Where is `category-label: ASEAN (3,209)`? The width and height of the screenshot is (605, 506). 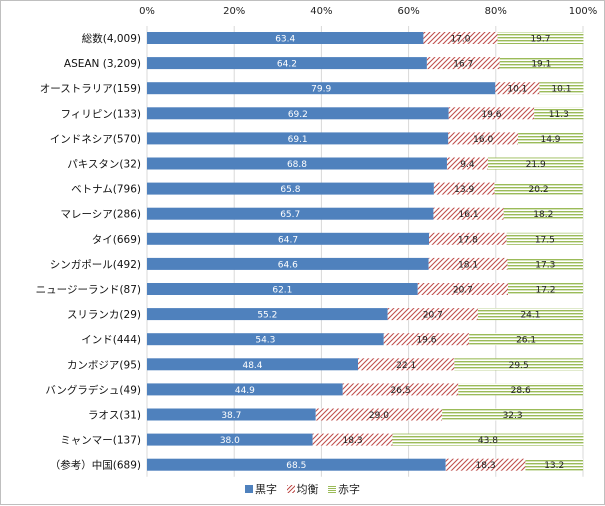 category-label: ASEAN (3,209) is located at coordinates (102, 64).